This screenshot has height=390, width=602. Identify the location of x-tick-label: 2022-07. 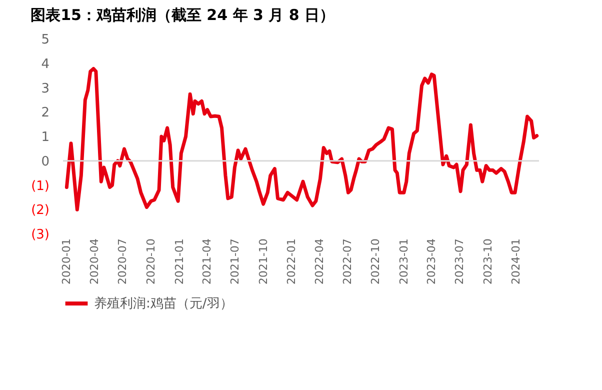
(347, 261).